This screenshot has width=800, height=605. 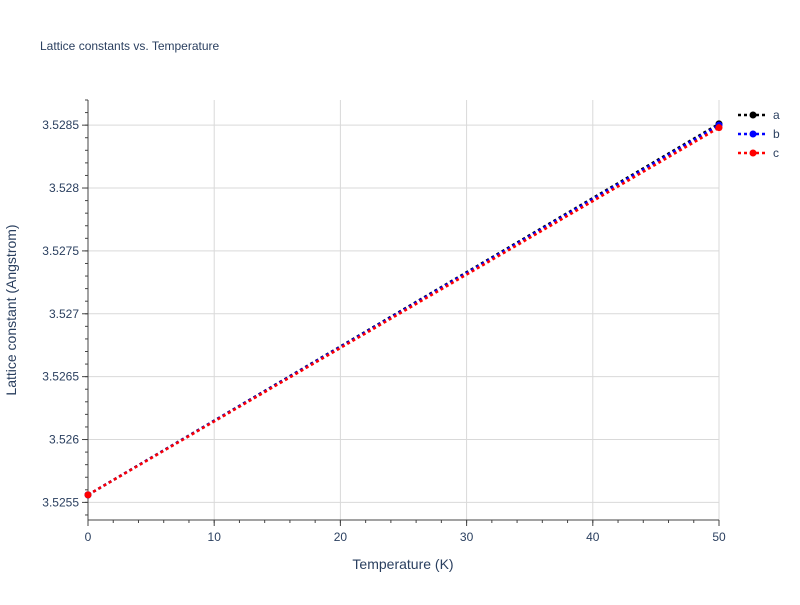 What do you see at coordinates (341, 537) in the screenshot?
I see `x-tick-label: 20` at bounding box center [341, 537].